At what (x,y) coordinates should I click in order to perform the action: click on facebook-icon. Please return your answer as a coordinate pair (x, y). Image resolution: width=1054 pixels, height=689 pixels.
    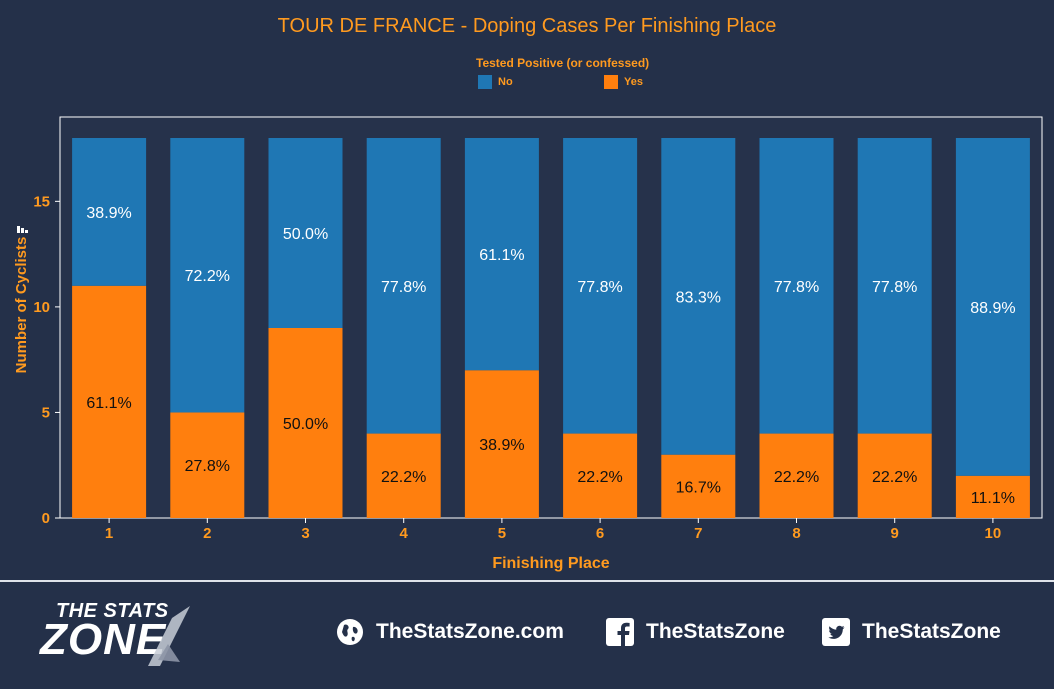
    Looking at the image, I should click on (620, 632).